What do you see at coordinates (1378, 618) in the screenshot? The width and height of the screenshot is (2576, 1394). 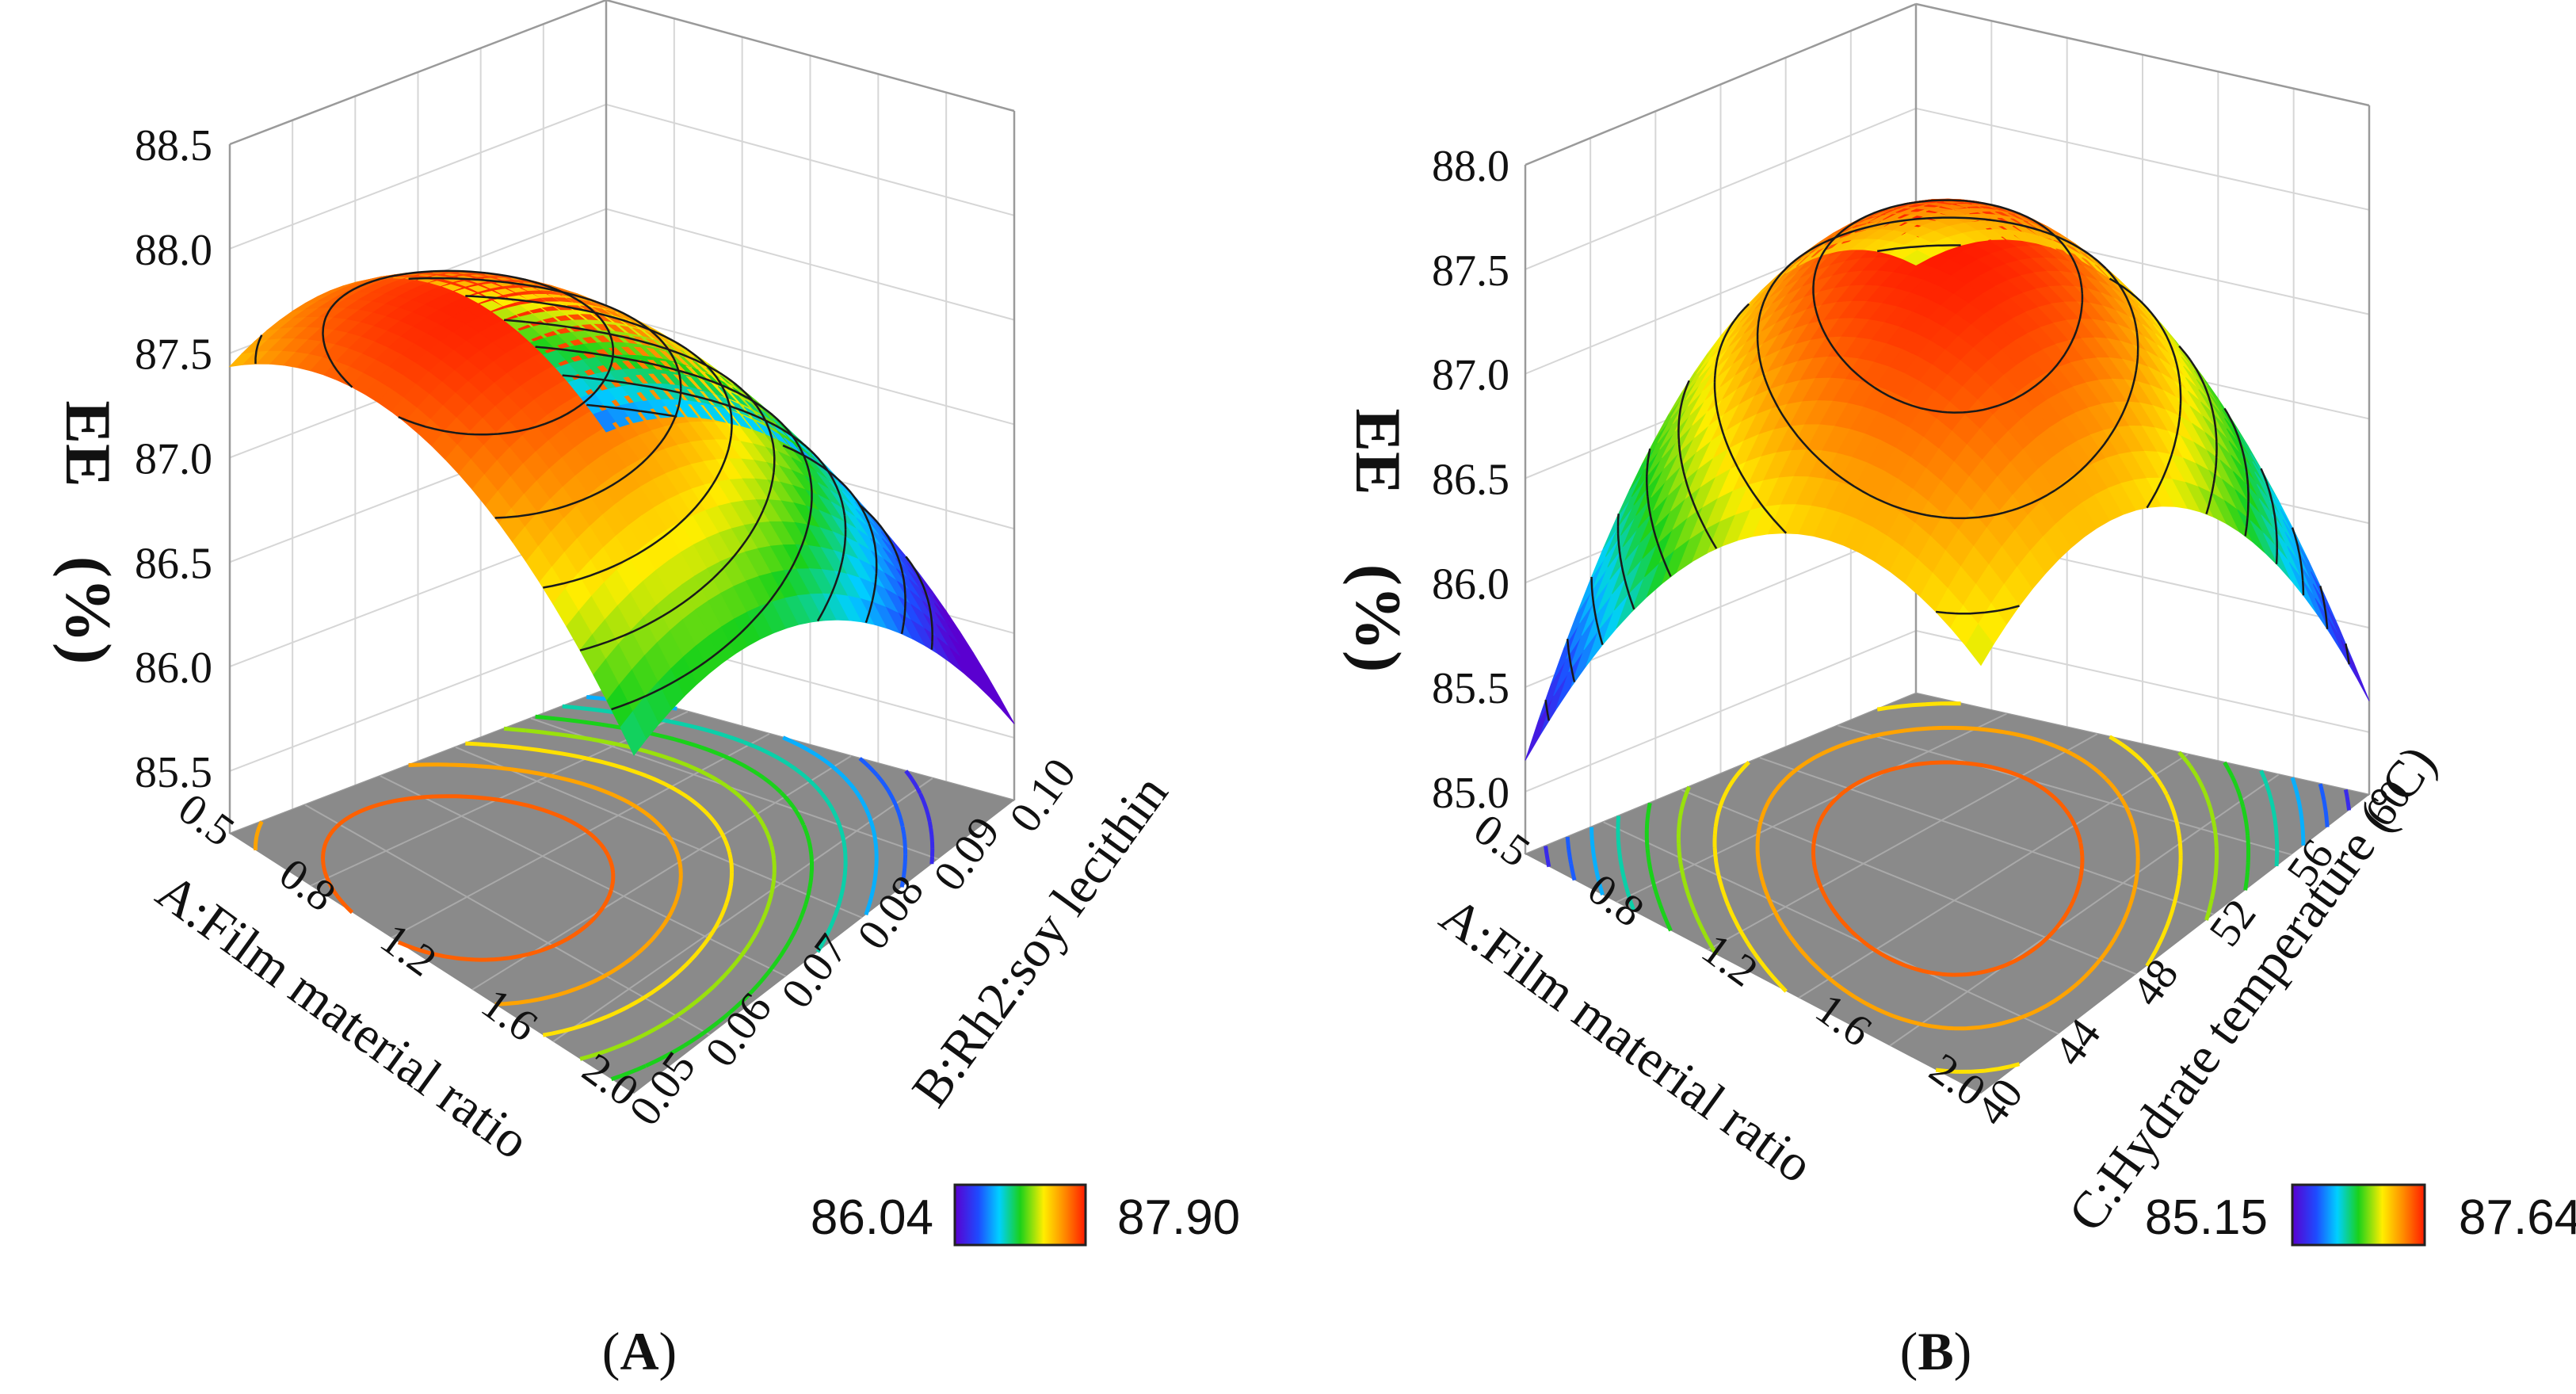 I see `panel-b-z-title-unit: (%)` at bounding box center [1378, 618].